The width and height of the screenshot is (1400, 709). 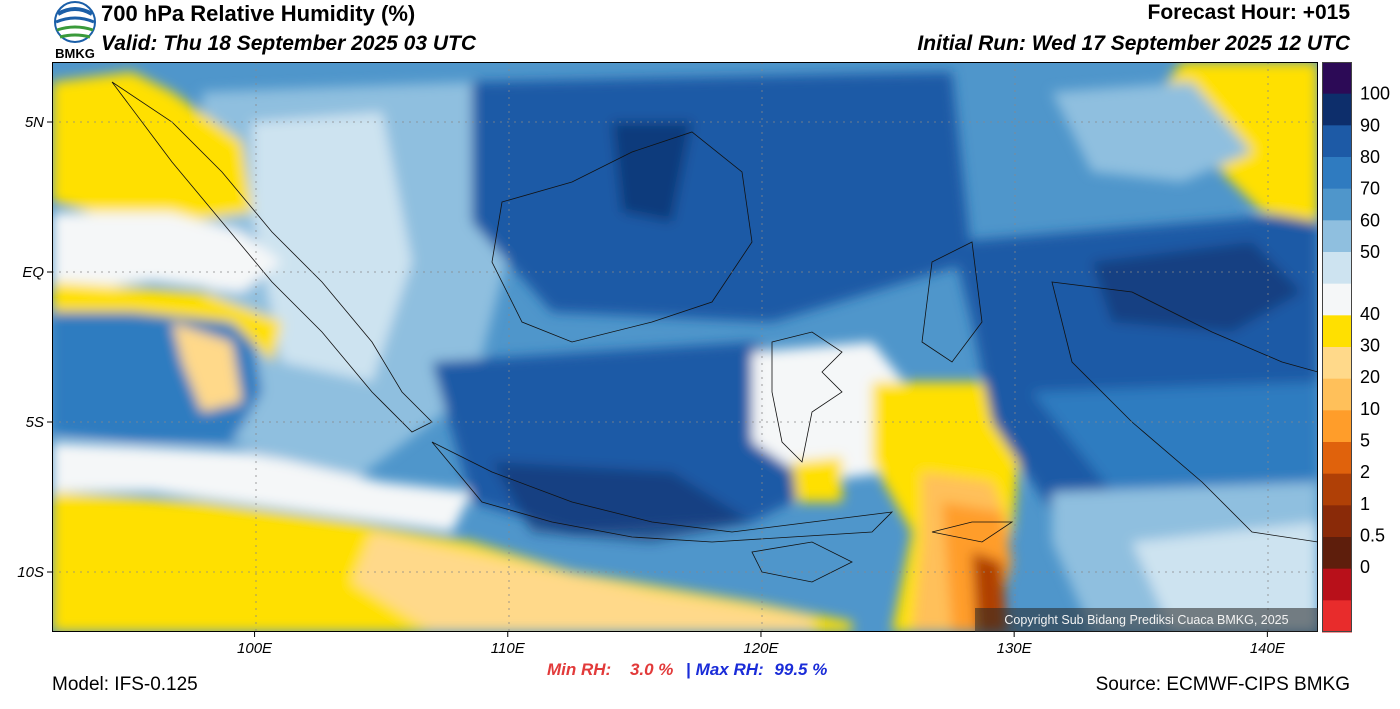 What do you see at coordinates (651, 669) in the screenshot?
I see `min-rh-value: 3.0 %` at bounding box center [651, 669].